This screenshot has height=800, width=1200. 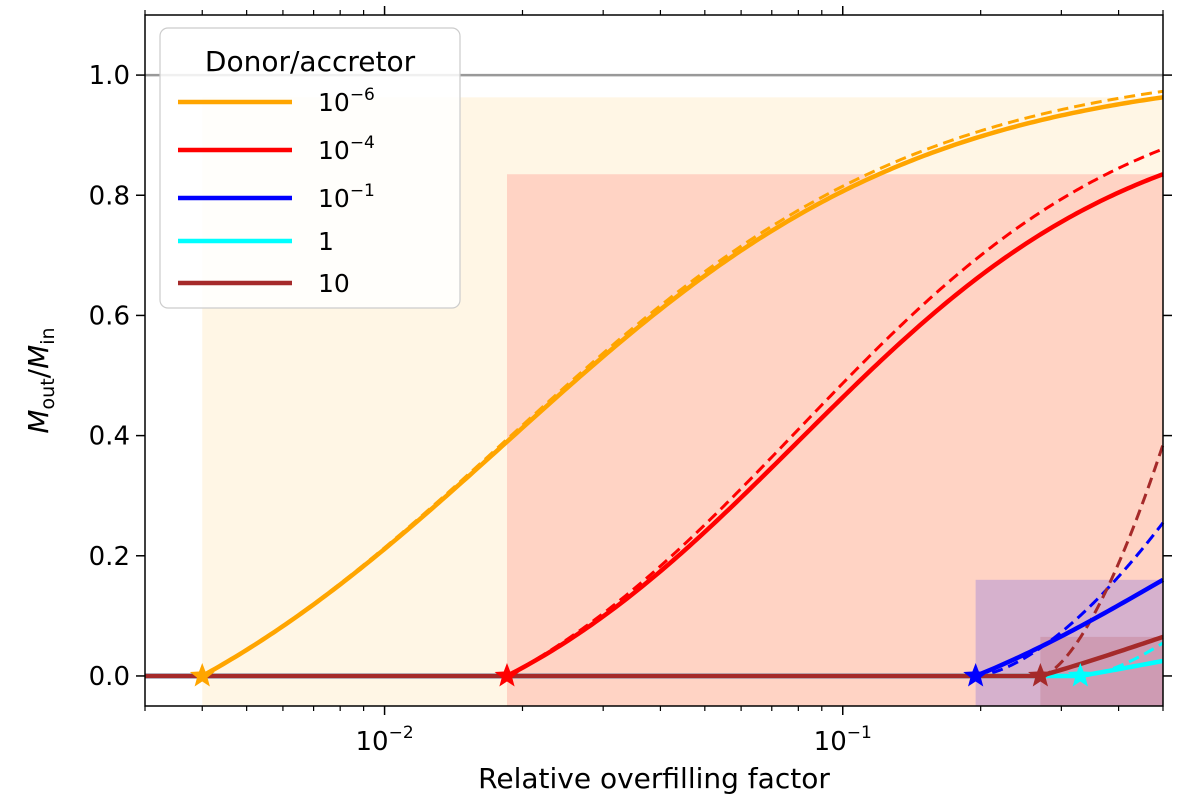 What do you see at coordinates (109, 196) in the screenshot?
I see `y-tick-label: 0.8` at bounding box center [109, 196].